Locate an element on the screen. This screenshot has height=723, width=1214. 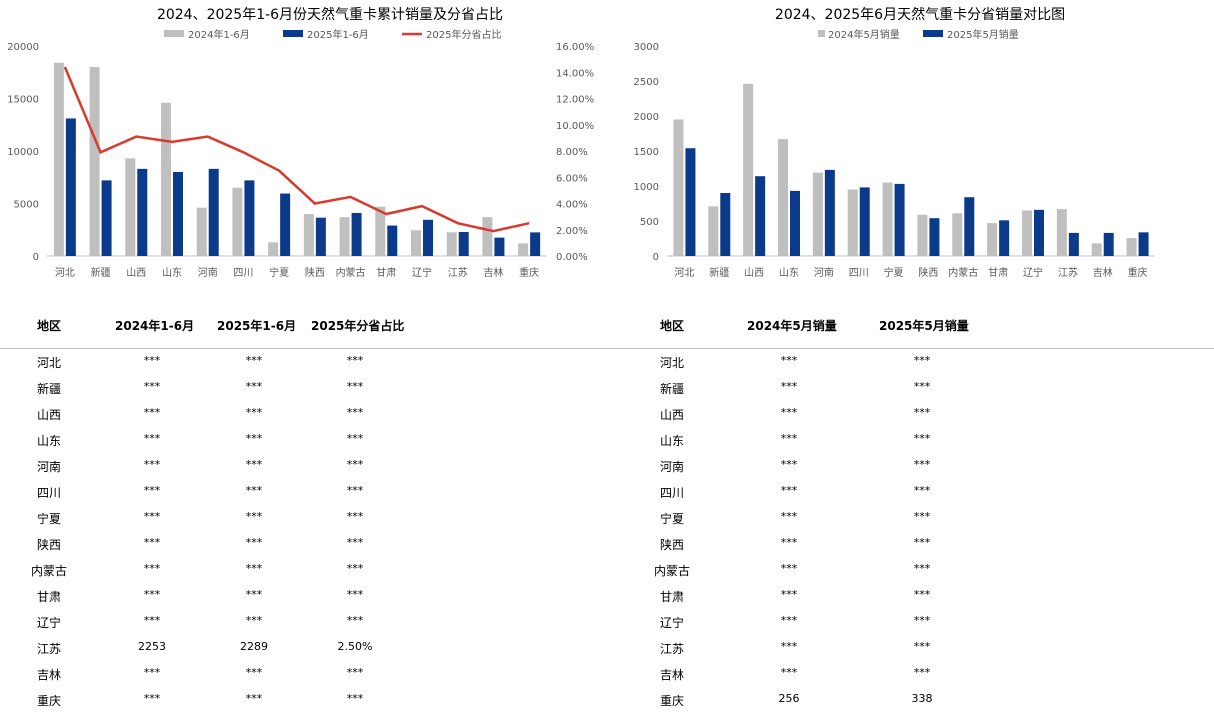
left-table-region: 新疆 is located at coordinates (48, 389).